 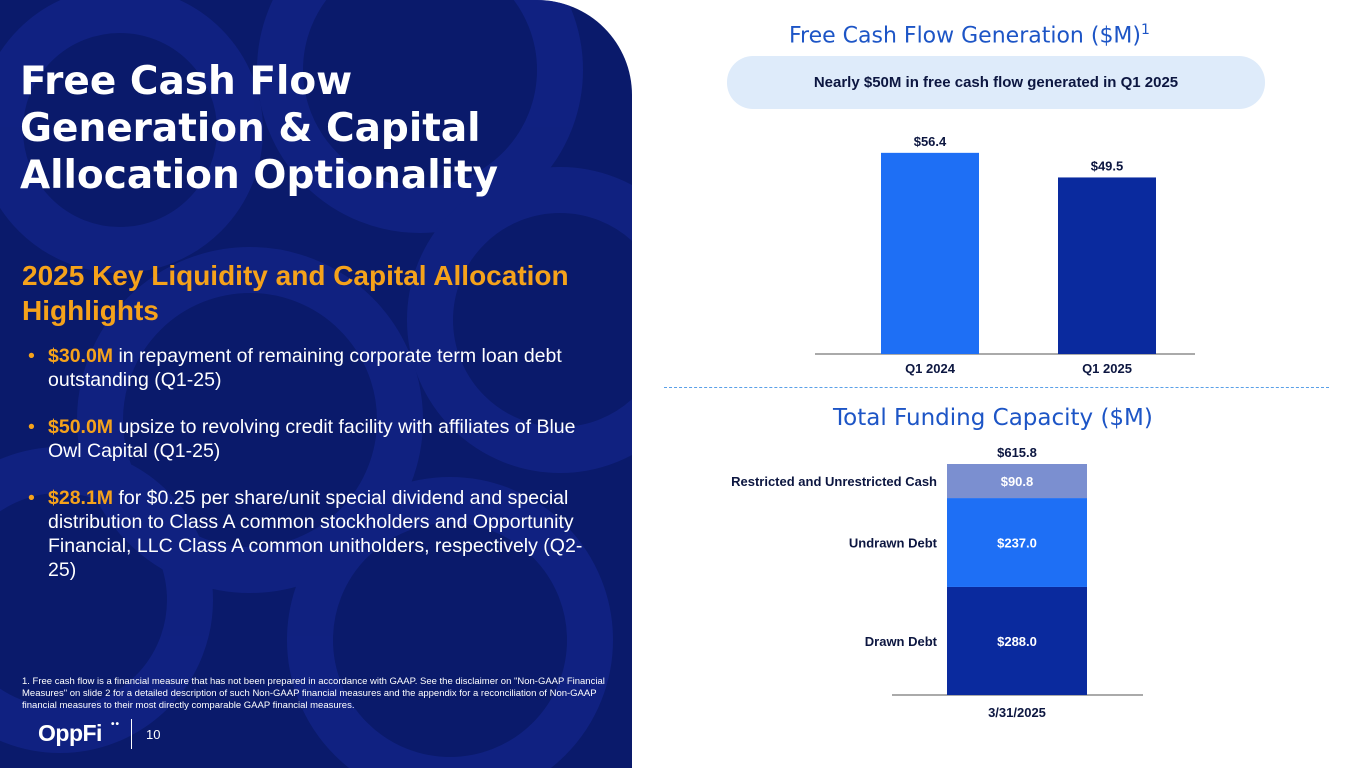 What do you see at coordinates (1017, 712) in the screenshot?
I see `x-tick-label: 3/31/2025` at bounding box center [1017, 712].